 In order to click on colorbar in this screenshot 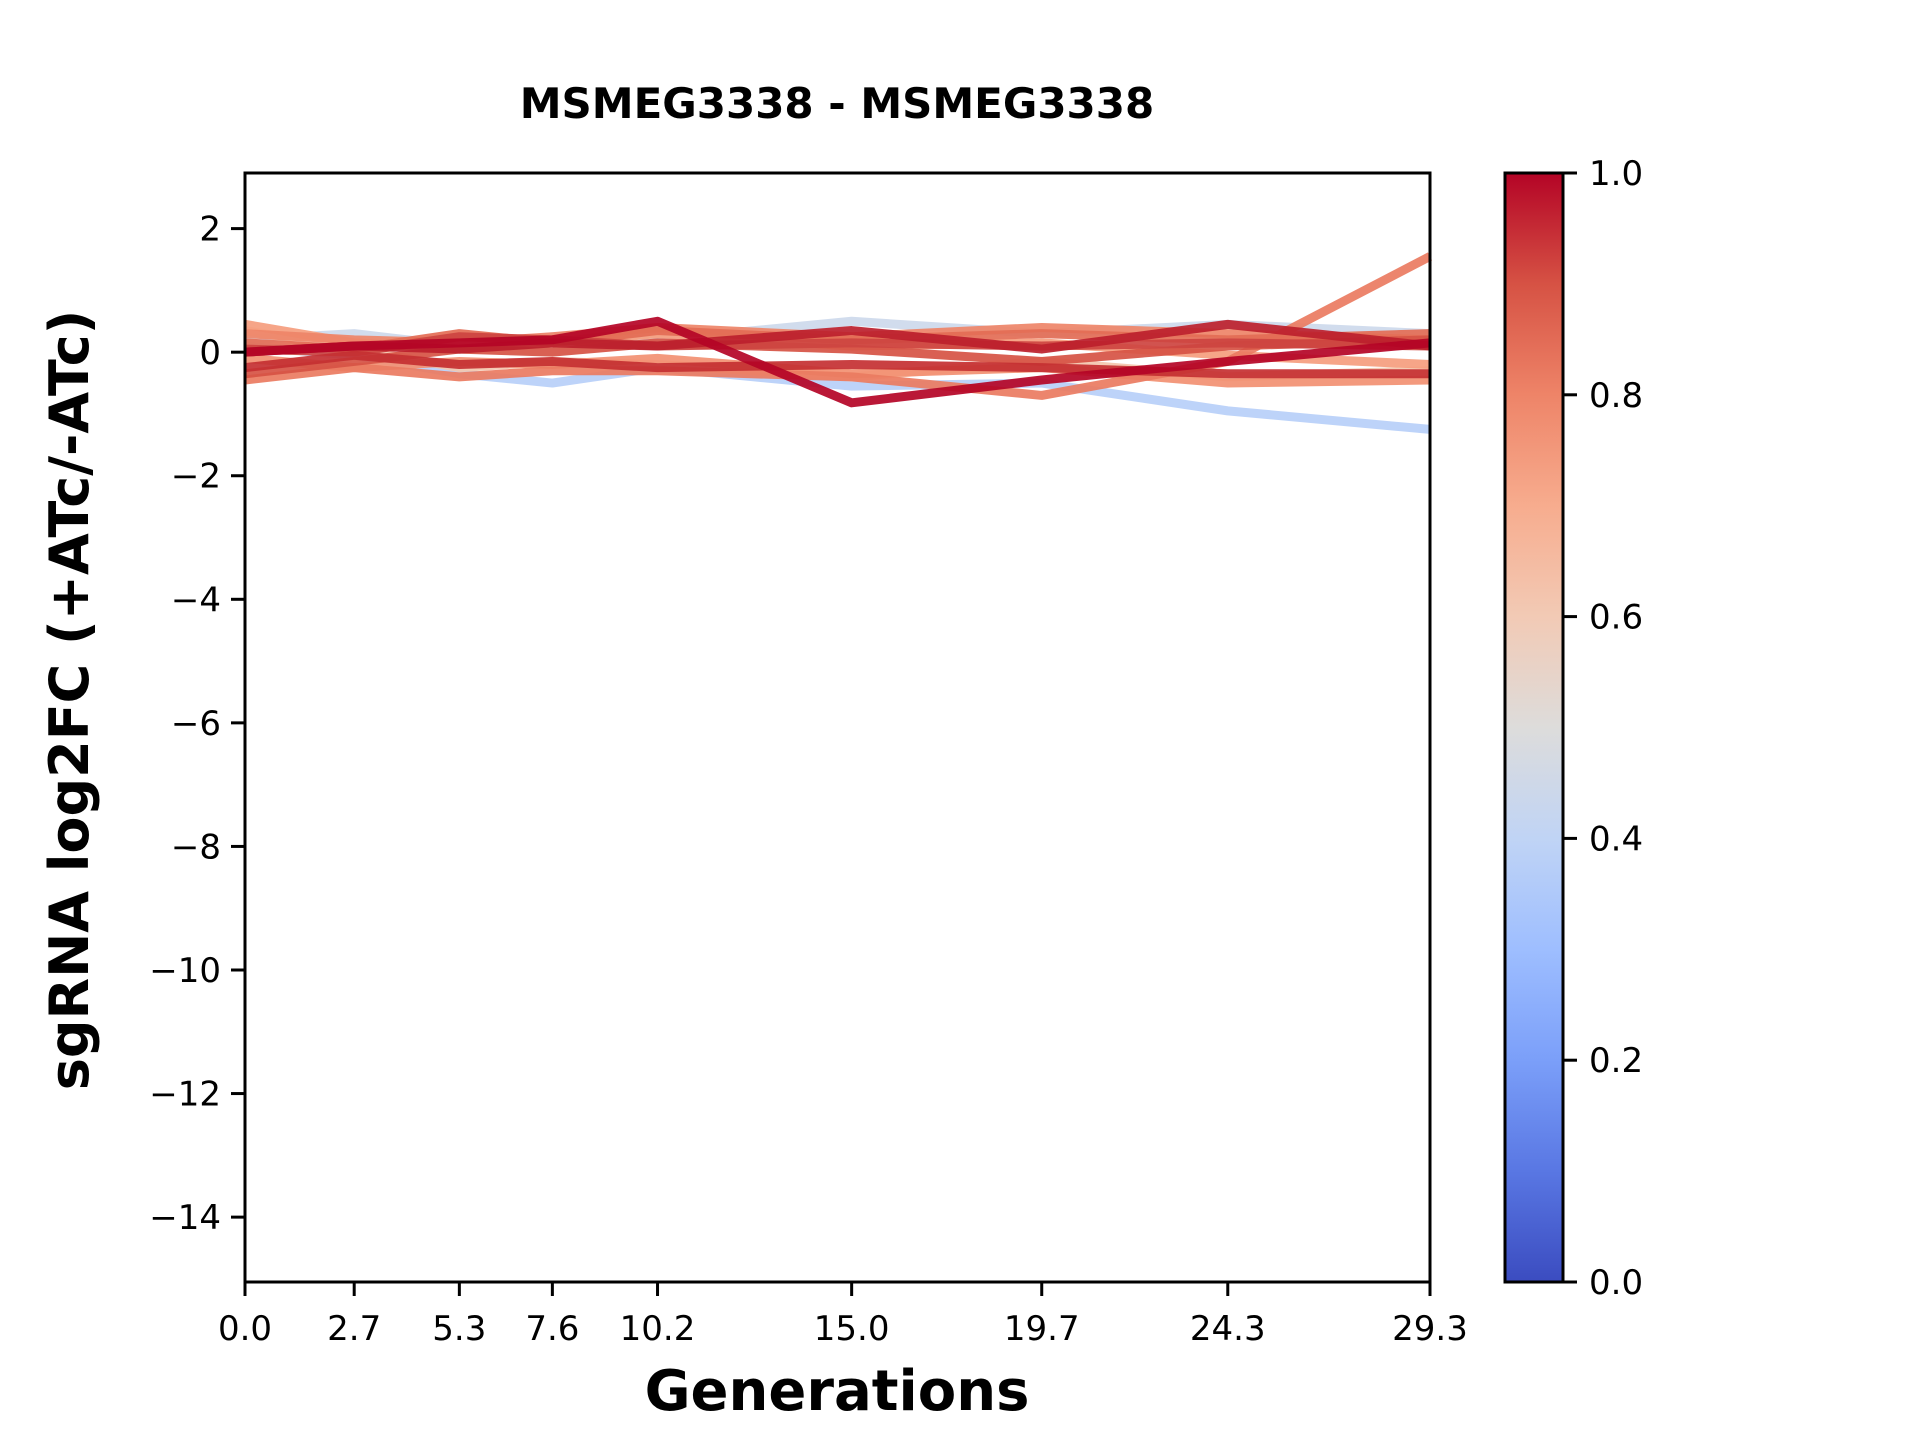, I will do `click(1534, 727)`.